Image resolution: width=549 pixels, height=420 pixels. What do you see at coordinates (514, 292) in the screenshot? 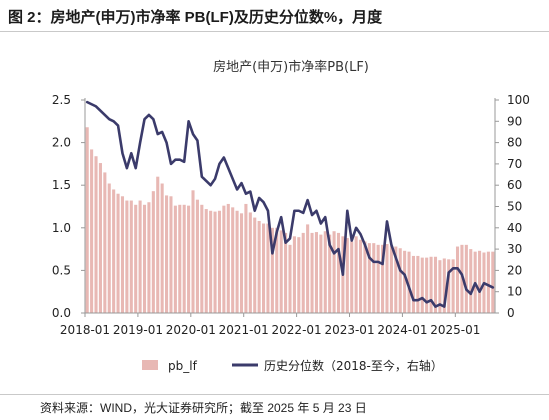
I see `right-tick-label: 10` at bounding box center [514, 292].